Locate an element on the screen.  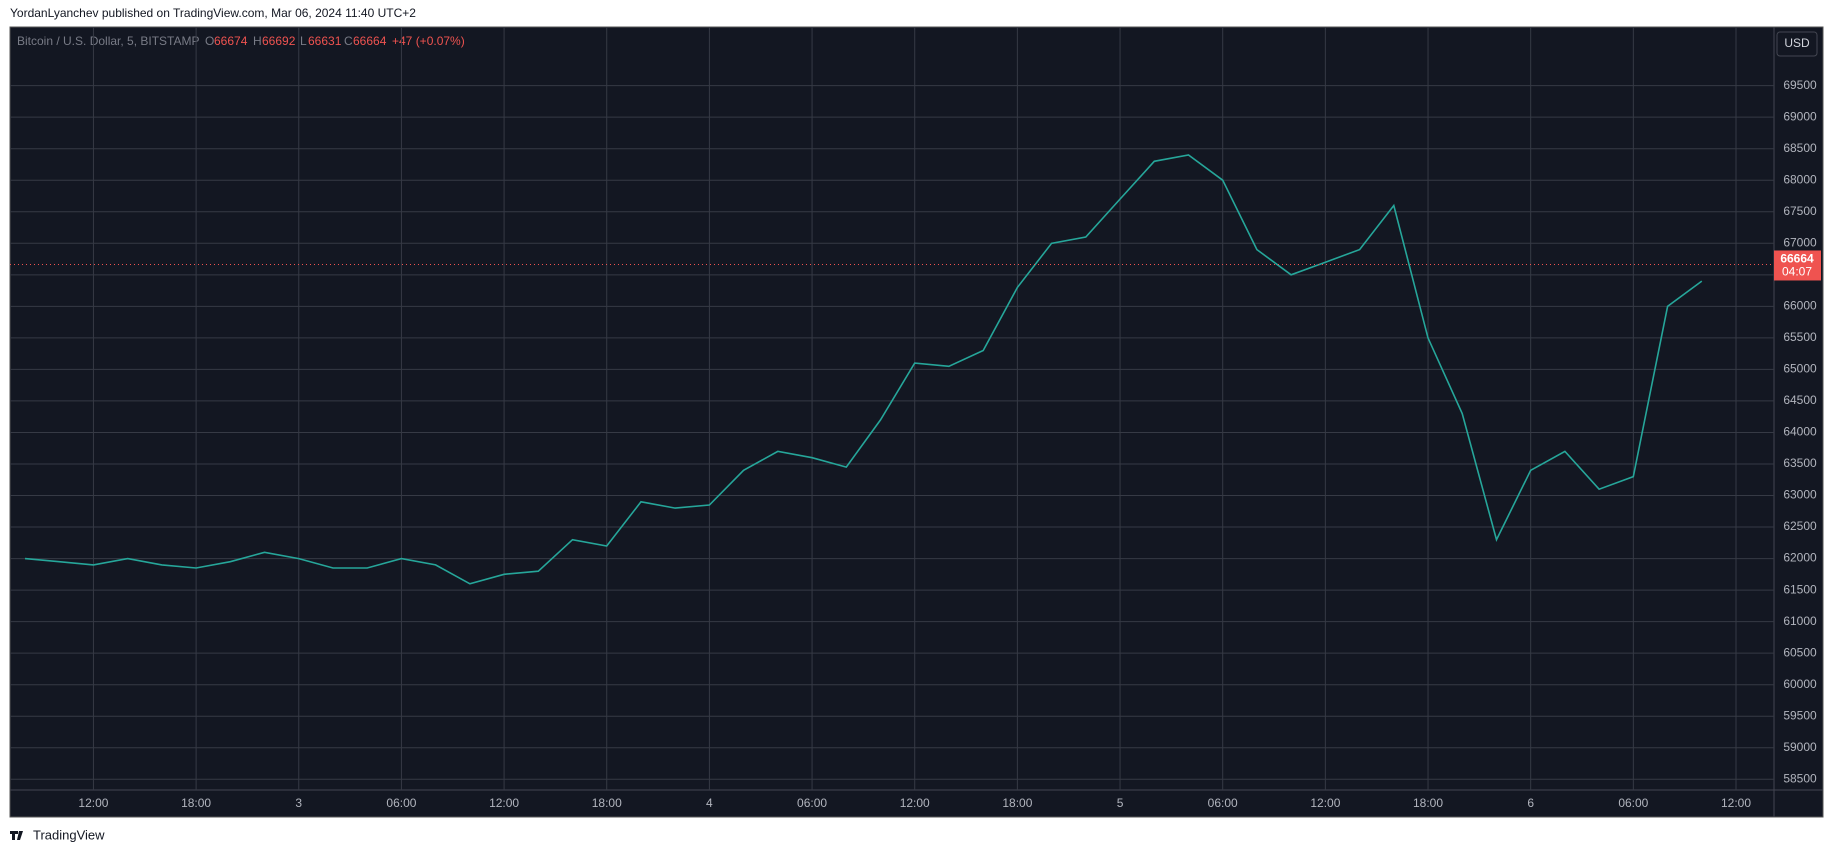
y-tick-label: 66000 is located at coordinates (1800, 306).